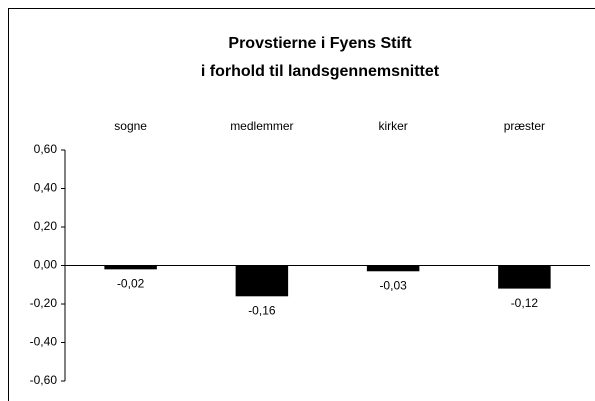  I want to click on y-tick-label: -0,60, so click(44, 380).